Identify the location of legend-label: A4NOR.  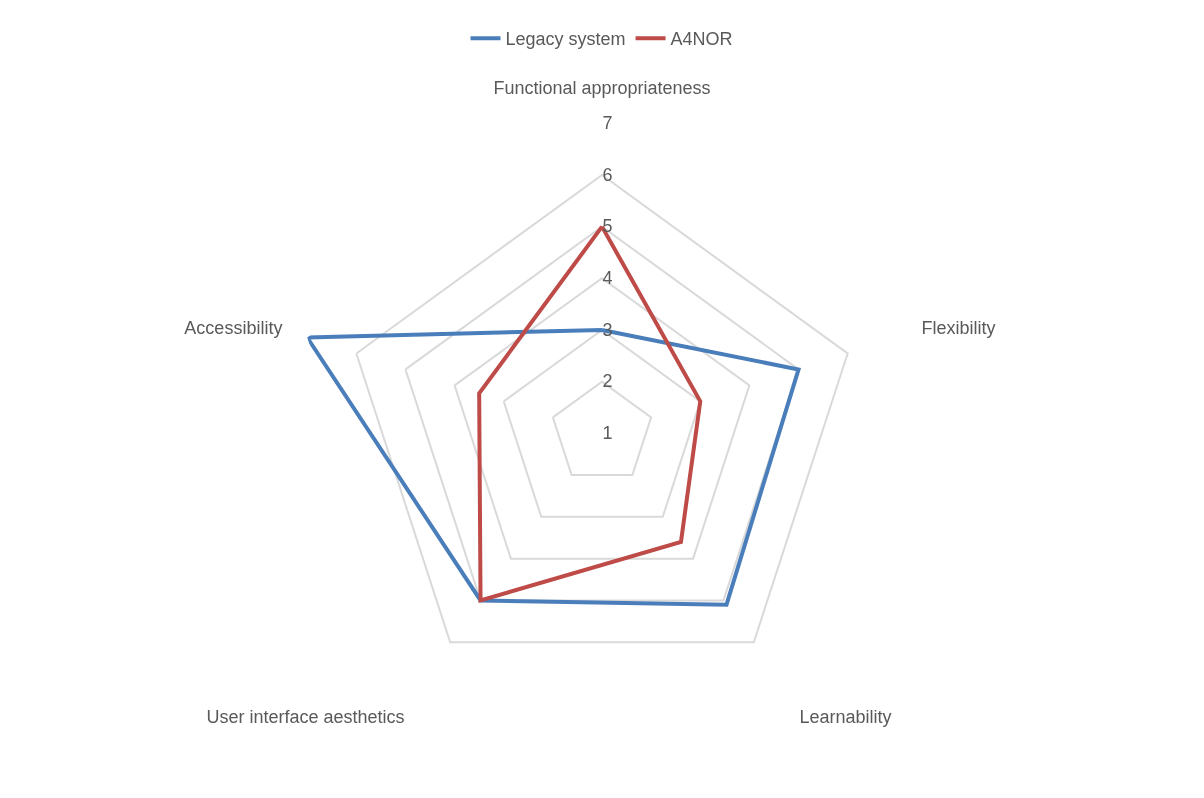
(701, 39).